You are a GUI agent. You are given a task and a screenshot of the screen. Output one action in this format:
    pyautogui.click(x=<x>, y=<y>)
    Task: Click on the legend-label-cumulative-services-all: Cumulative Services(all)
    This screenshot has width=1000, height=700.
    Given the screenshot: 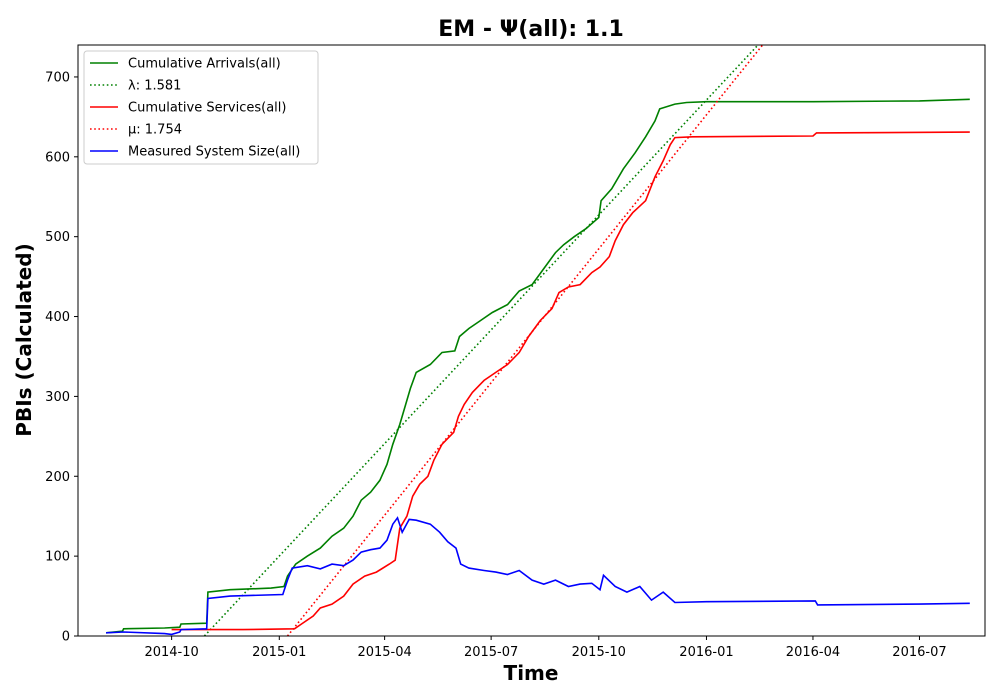 What is the action you would take?
    pyautogui.click(x=207, y=108)
    